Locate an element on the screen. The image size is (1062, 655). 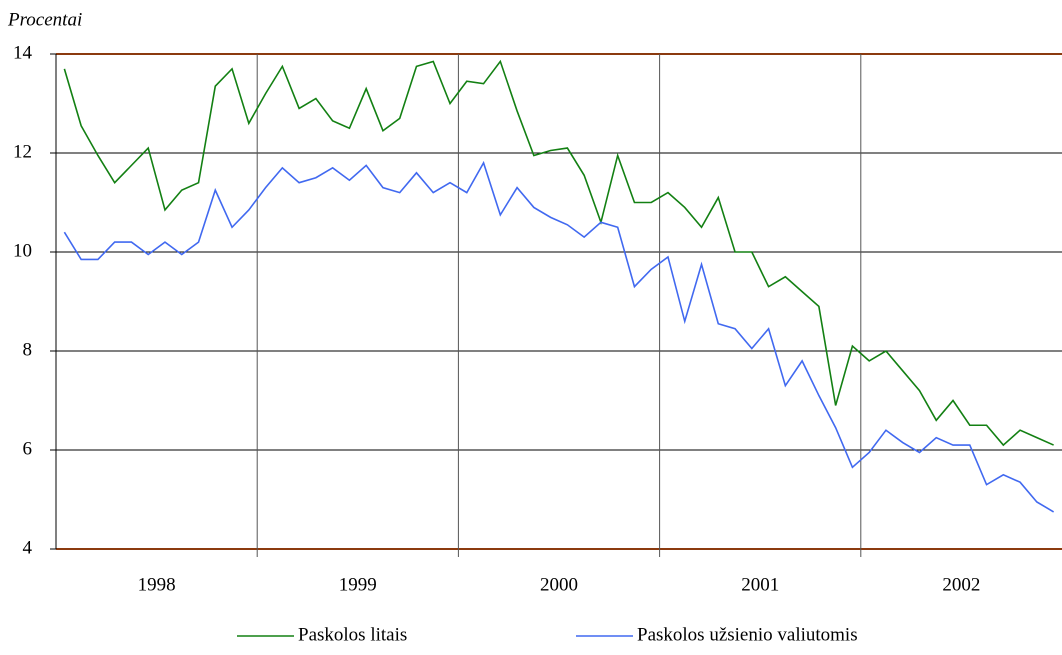
y-tick-label: 6 is located at coordinates (28, 448).